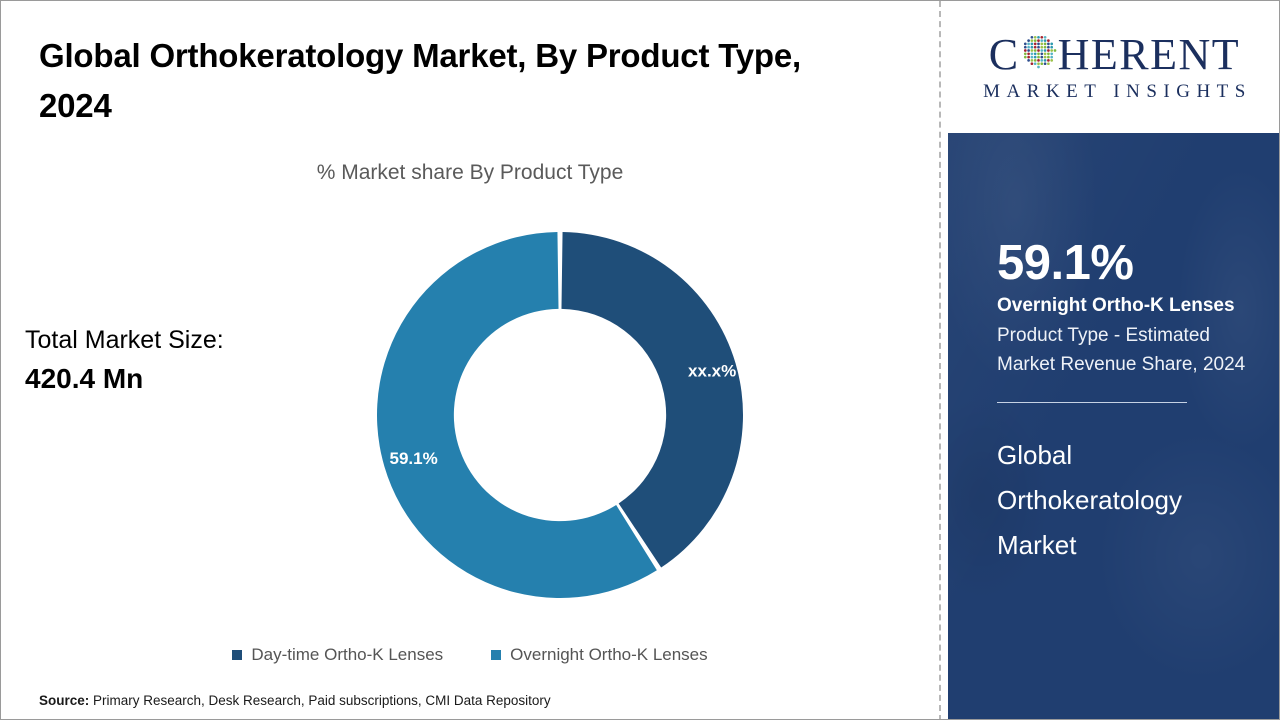 This screenshot has height=720, width=1280. What do you see at coordinates (64, 700) in the screenshot?
I see `source-label: Source:` at bounding box center [64, 700].